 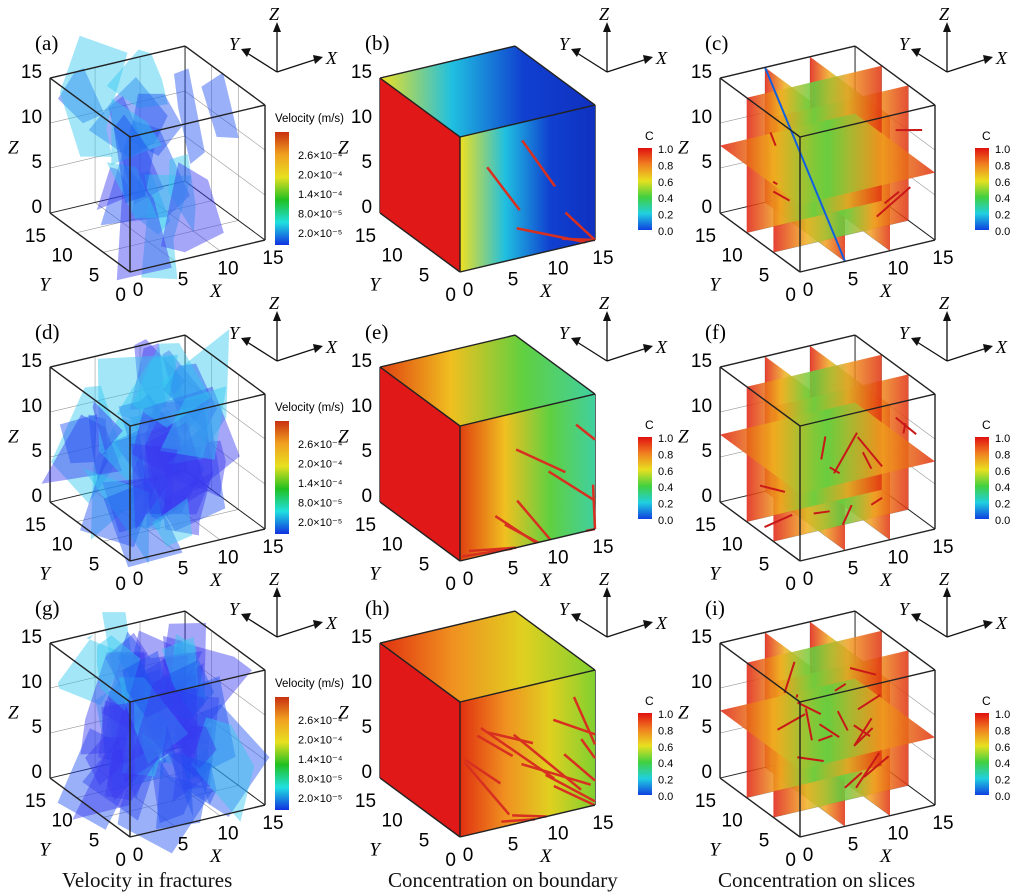 I want to click on z-tick-label: 10, so click(x=361, y=682).